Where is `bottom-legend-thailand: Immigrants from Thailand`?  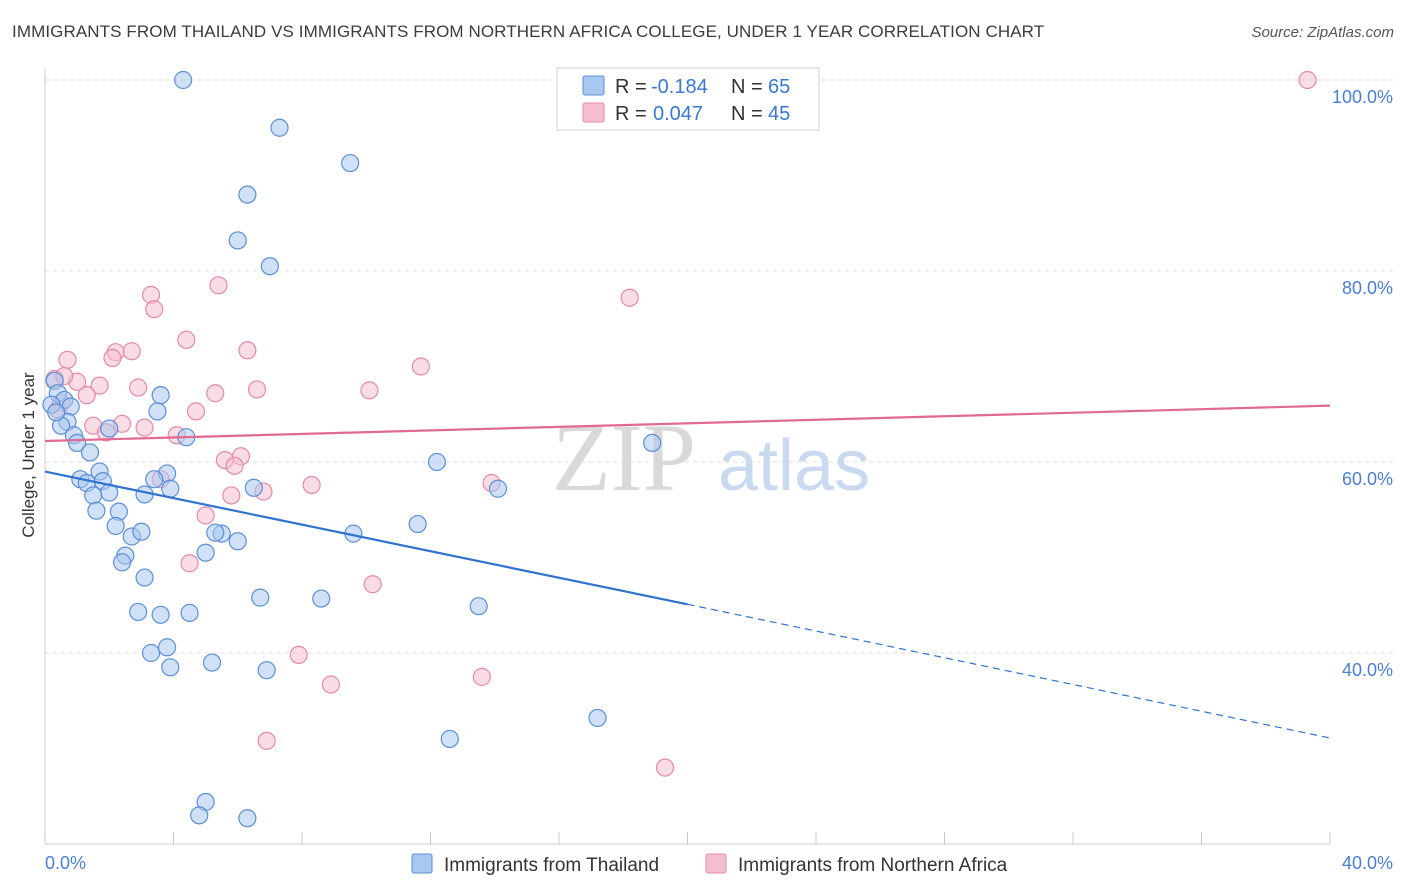
bottom-legend-thailand: Immigrants from Thailand is located at coordinates (551, 865).